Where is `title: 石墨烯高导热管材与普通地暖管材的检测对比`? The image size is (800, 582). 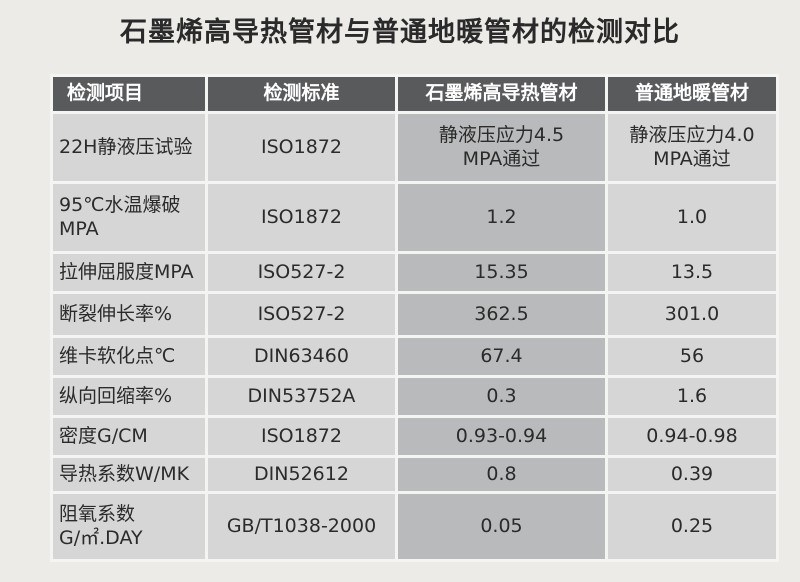
title: 石墨烯高导热管材与普通地暖管材的检测对比 is located at coordinates (400, 32).